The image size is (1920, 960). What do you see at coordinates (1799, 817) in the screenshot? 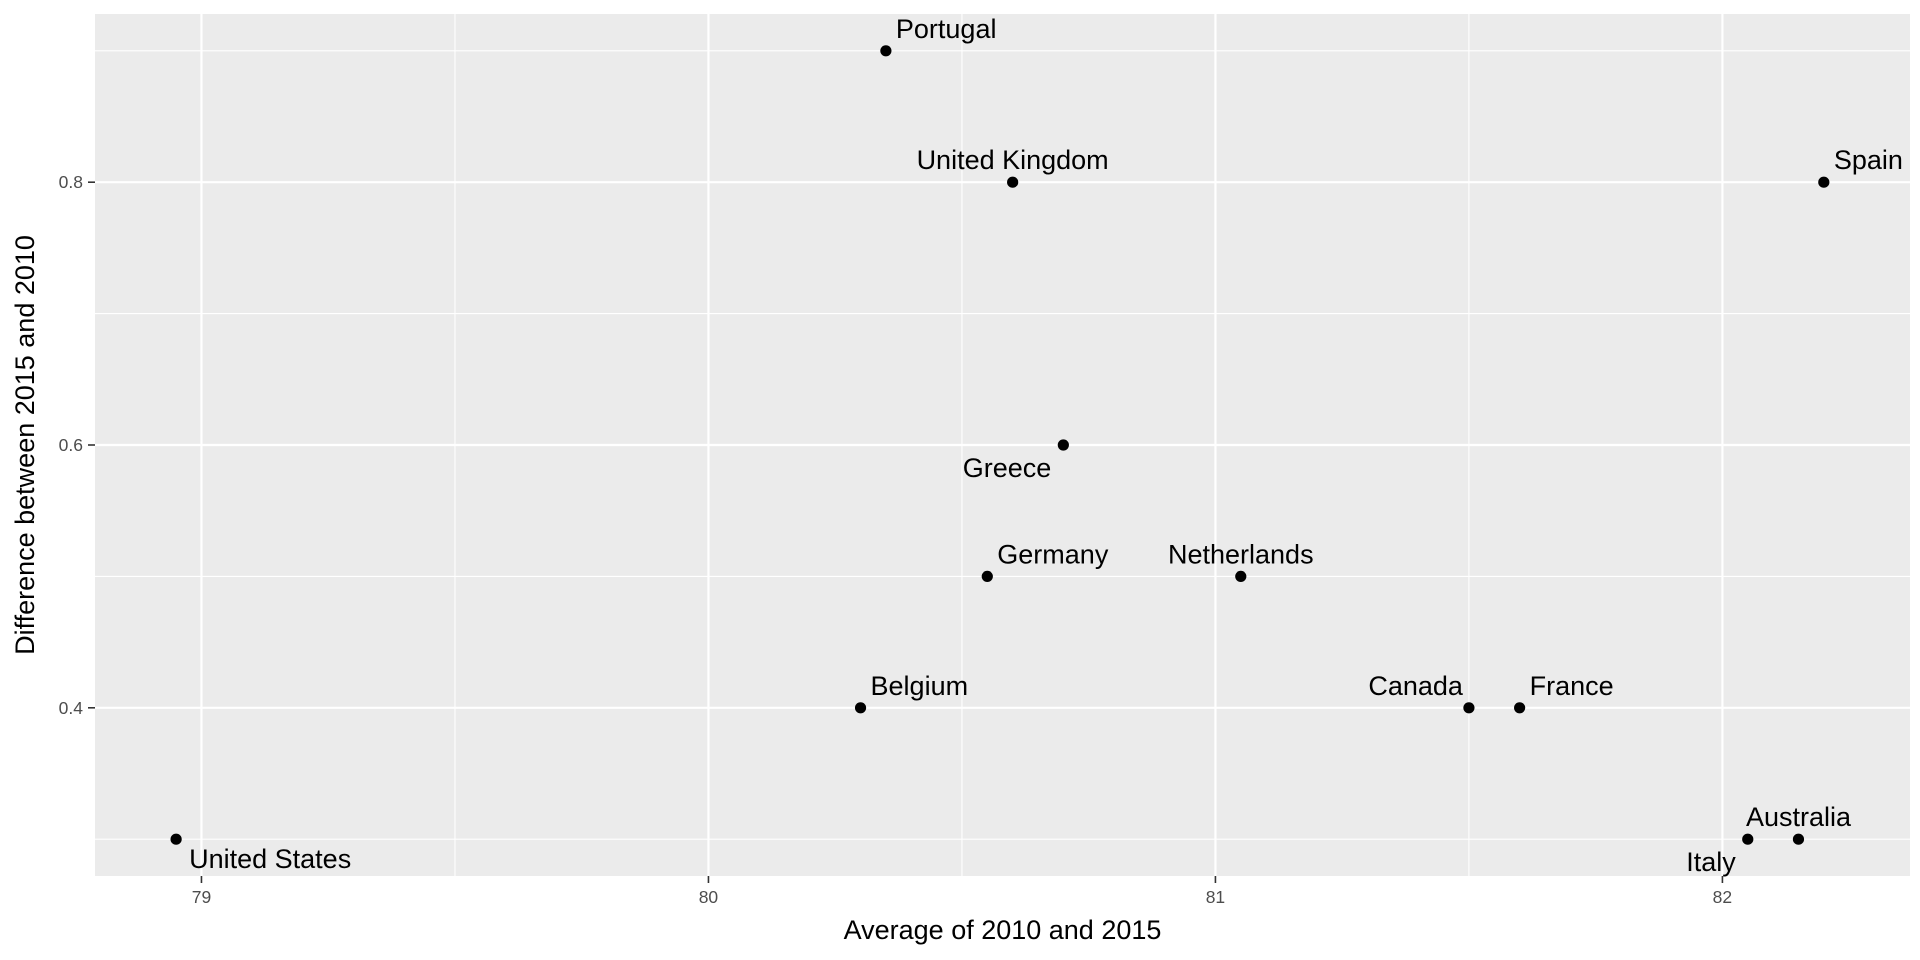
I see `point-label-australia: Australia` at bounding box center [1799, 817].